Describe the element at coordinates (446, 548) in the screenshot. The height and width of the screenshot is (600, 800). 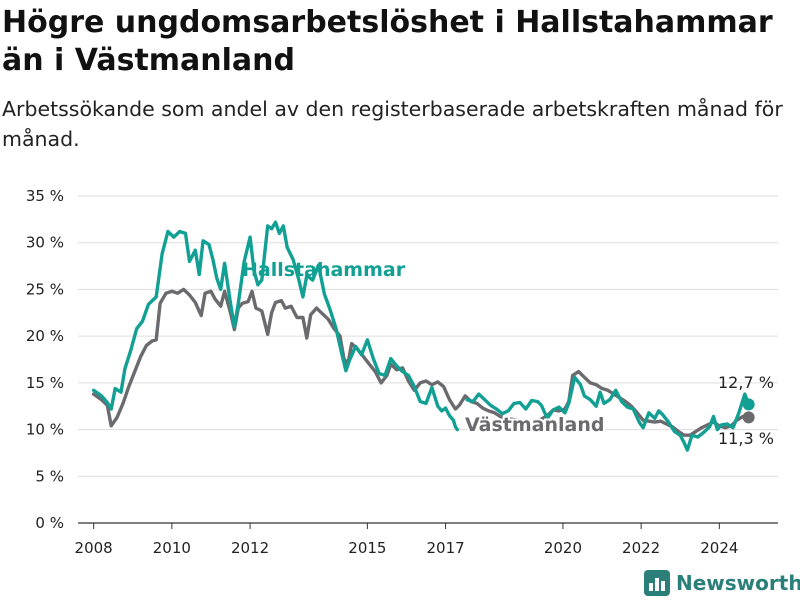
I see `x-tick-label: 2017` at that location.